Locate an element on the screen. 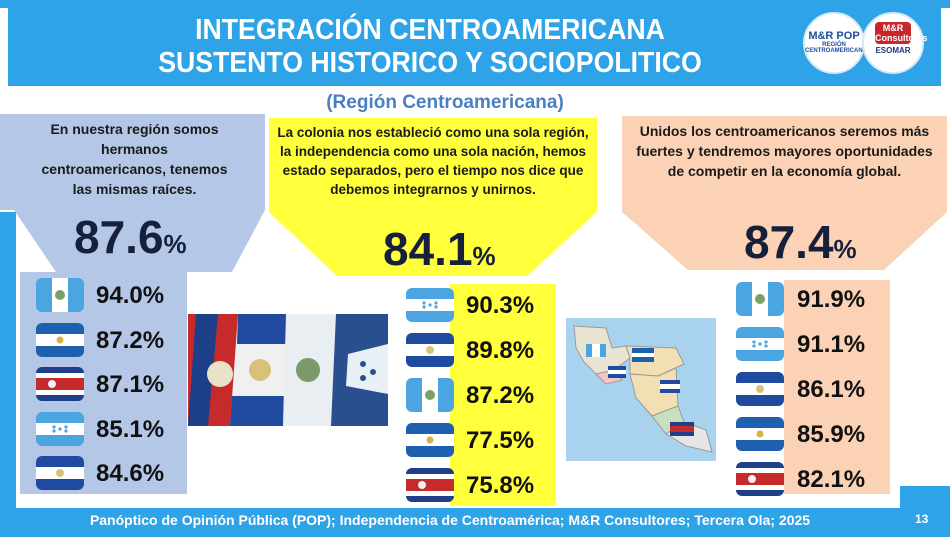 The height and width of the screenshot is (537, 950). row-value: 87.1% is located at coordinates (130, 384).